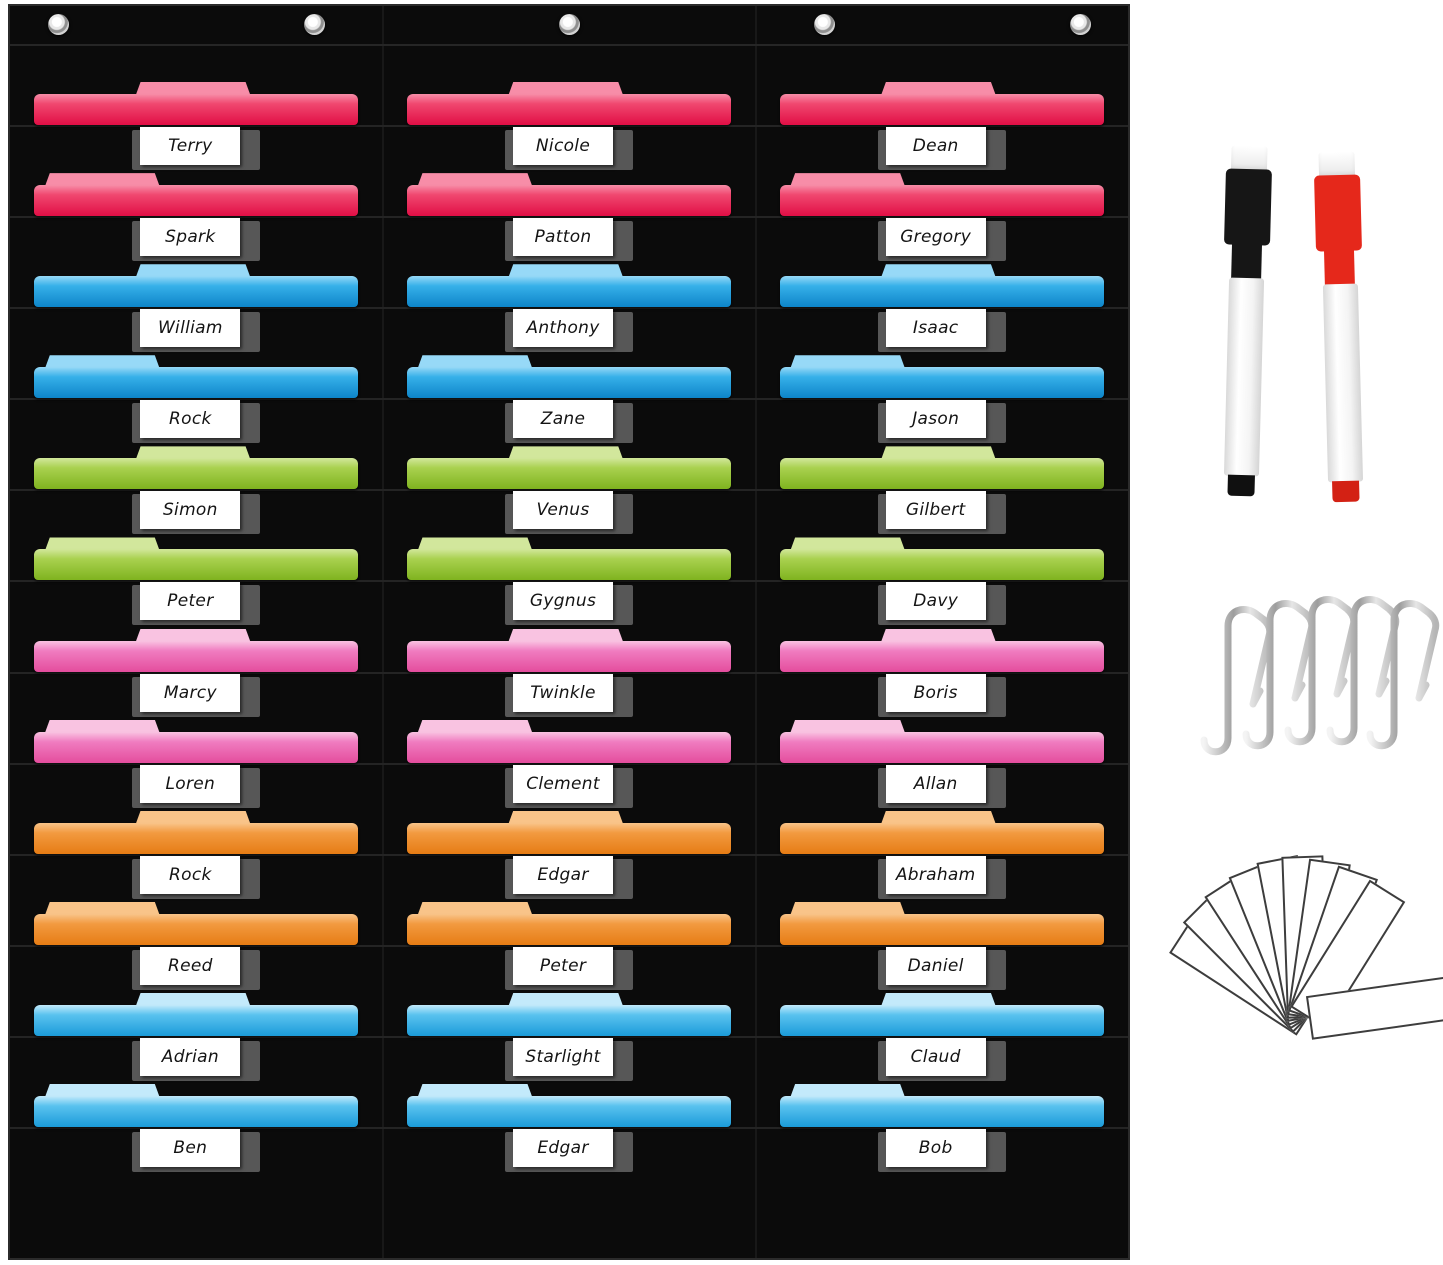  I want to click on name-card: Allan, so click(935, 783).